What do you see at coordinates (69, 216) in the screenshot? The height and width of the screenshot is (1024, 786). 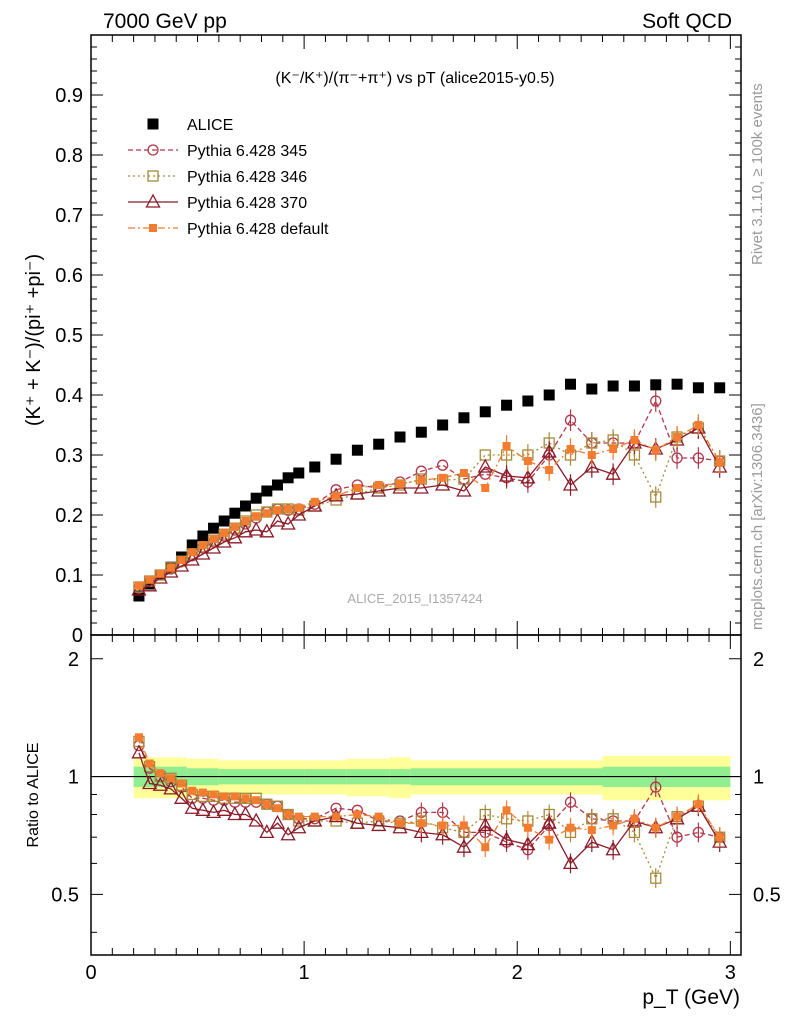 I see `main-y-tick-label: 0.7` at bounding box center [69, 216].